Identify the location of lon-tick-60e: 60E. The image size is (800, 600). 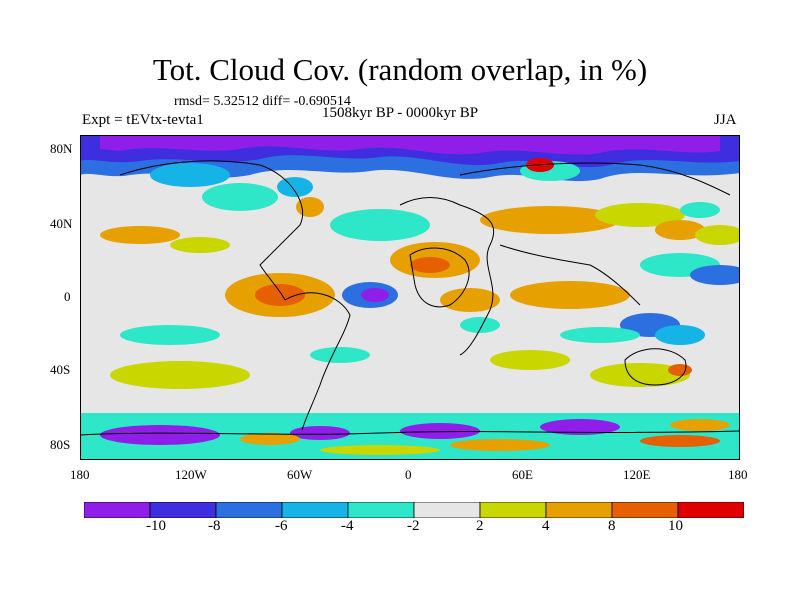
(522, 474).